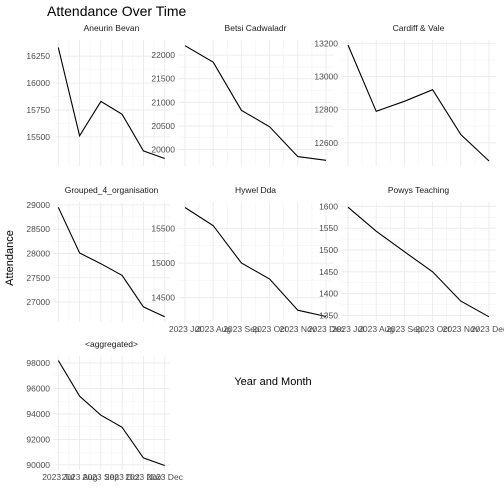  Describe the element at coordinates (326, 143) in the screenshot. I see `y-tick-label: 12600` at that location.